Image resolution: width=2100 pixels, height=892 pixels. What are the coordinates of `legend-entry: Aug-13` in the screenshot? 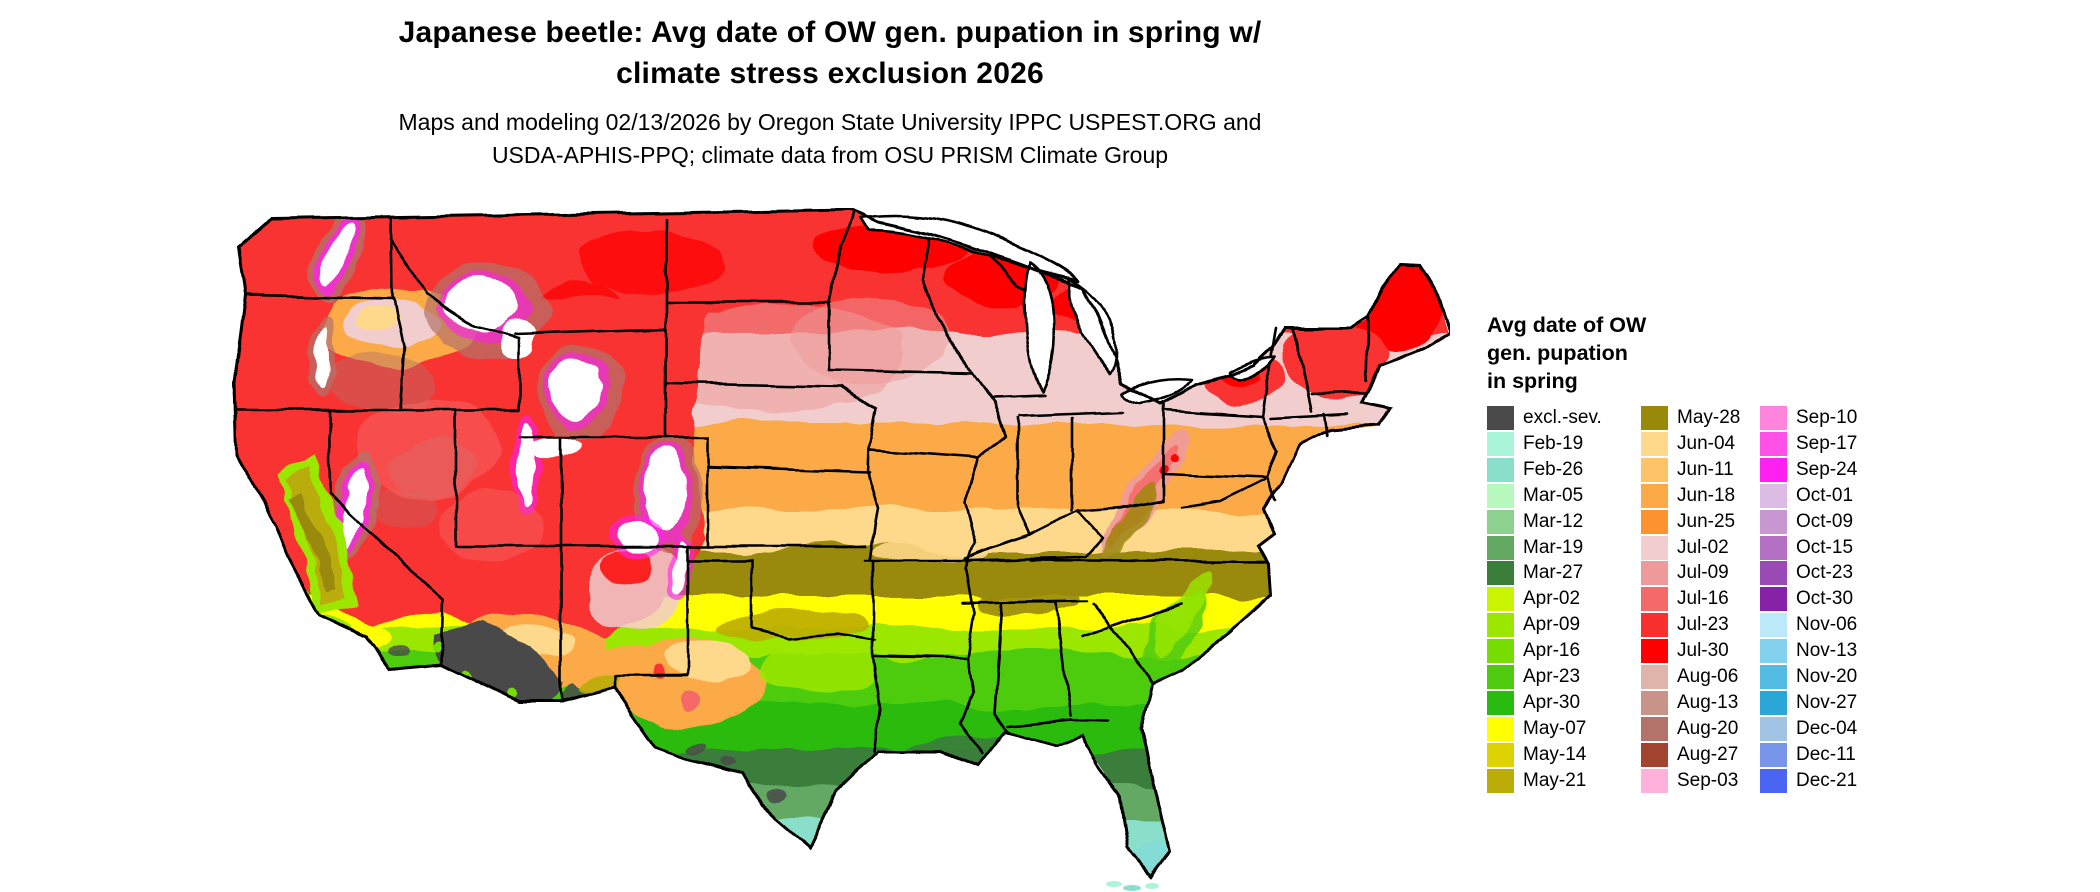 It's located at (1700, 703).